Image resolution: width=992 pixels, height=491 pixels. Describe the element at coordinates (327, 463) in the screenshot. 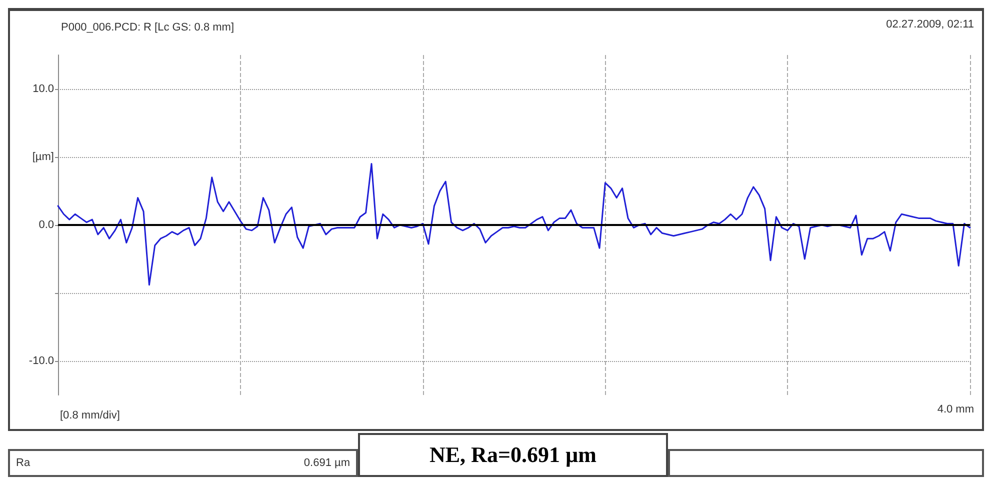

I see `text: 0.691 µm` at that location.